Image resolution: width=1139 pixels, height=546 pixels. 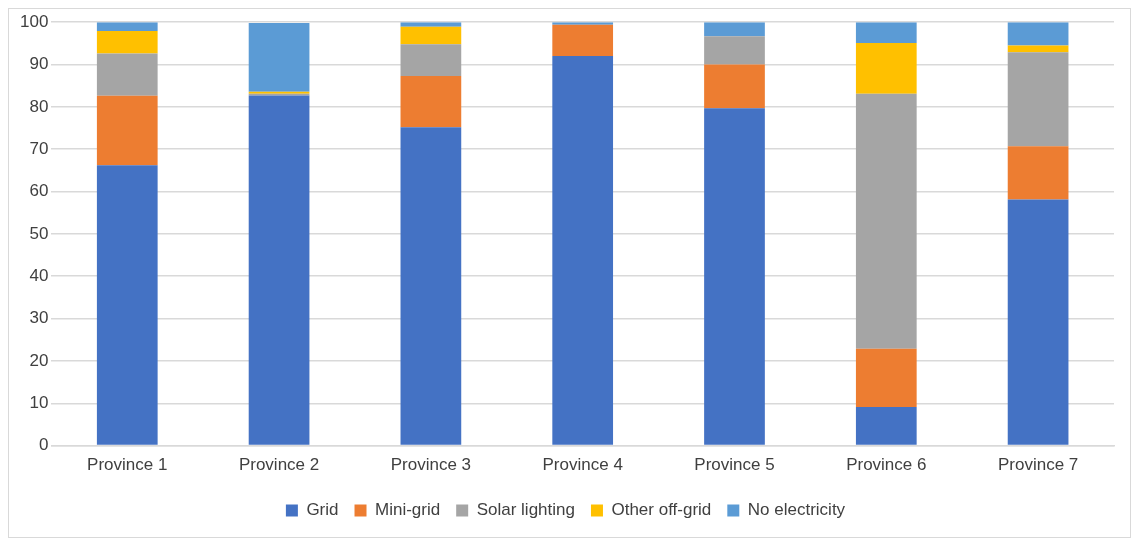 What do you see at coordinates (39, 318) in the screenshot?
I see `y-tick-label: 30` at bounding box center [39, 318].